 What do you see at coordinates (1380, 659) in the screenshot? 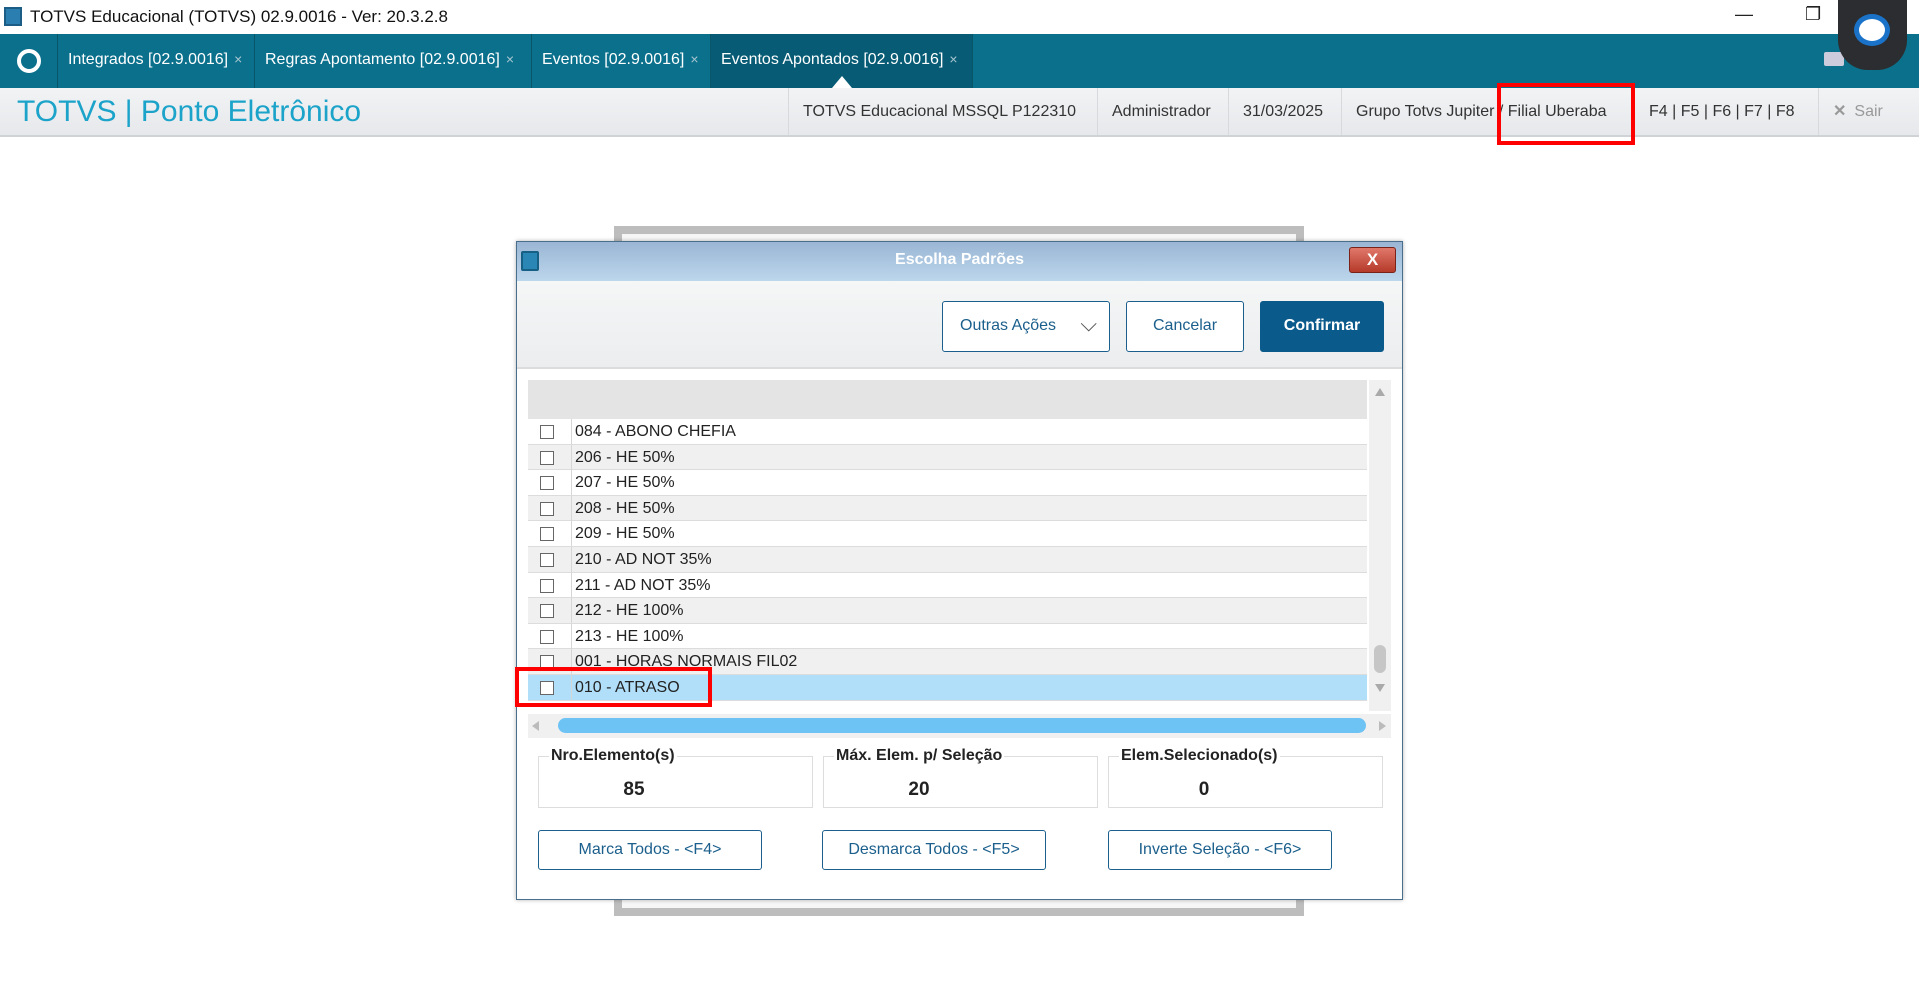
I see `scroll-thumb` at bounding box center [1380, 659].